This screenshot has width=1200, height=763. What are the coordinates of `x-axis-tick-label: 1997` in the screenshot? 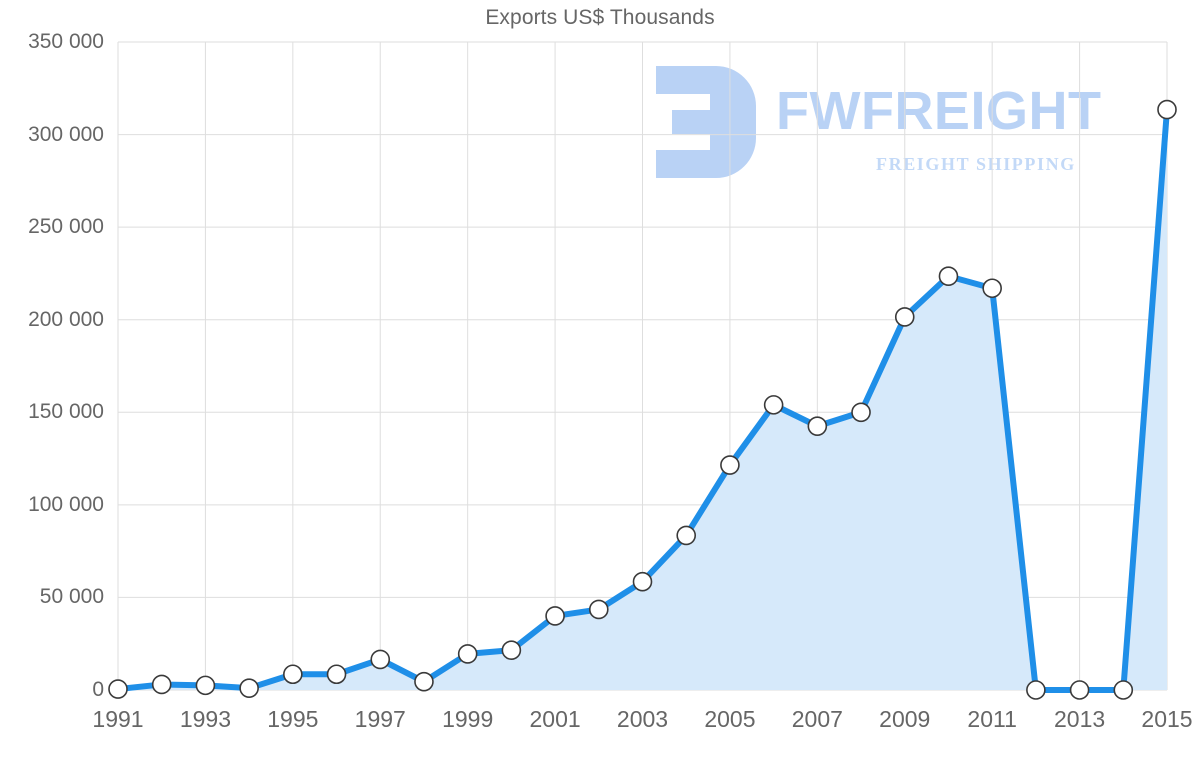 It's located at (380, 719).